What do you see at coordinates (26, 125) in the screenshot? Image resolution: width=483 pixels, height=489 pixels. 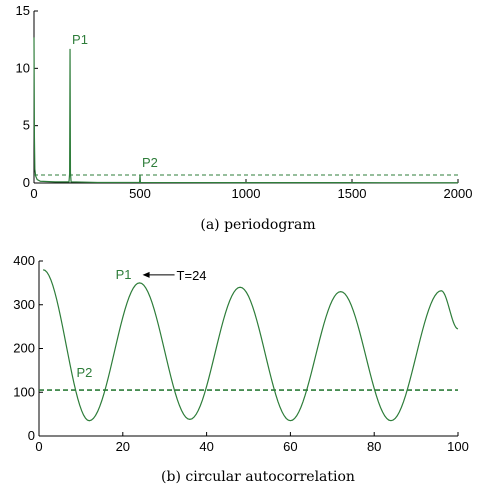 I see `y-tick-label: 5` at bounding box center [26, 125].